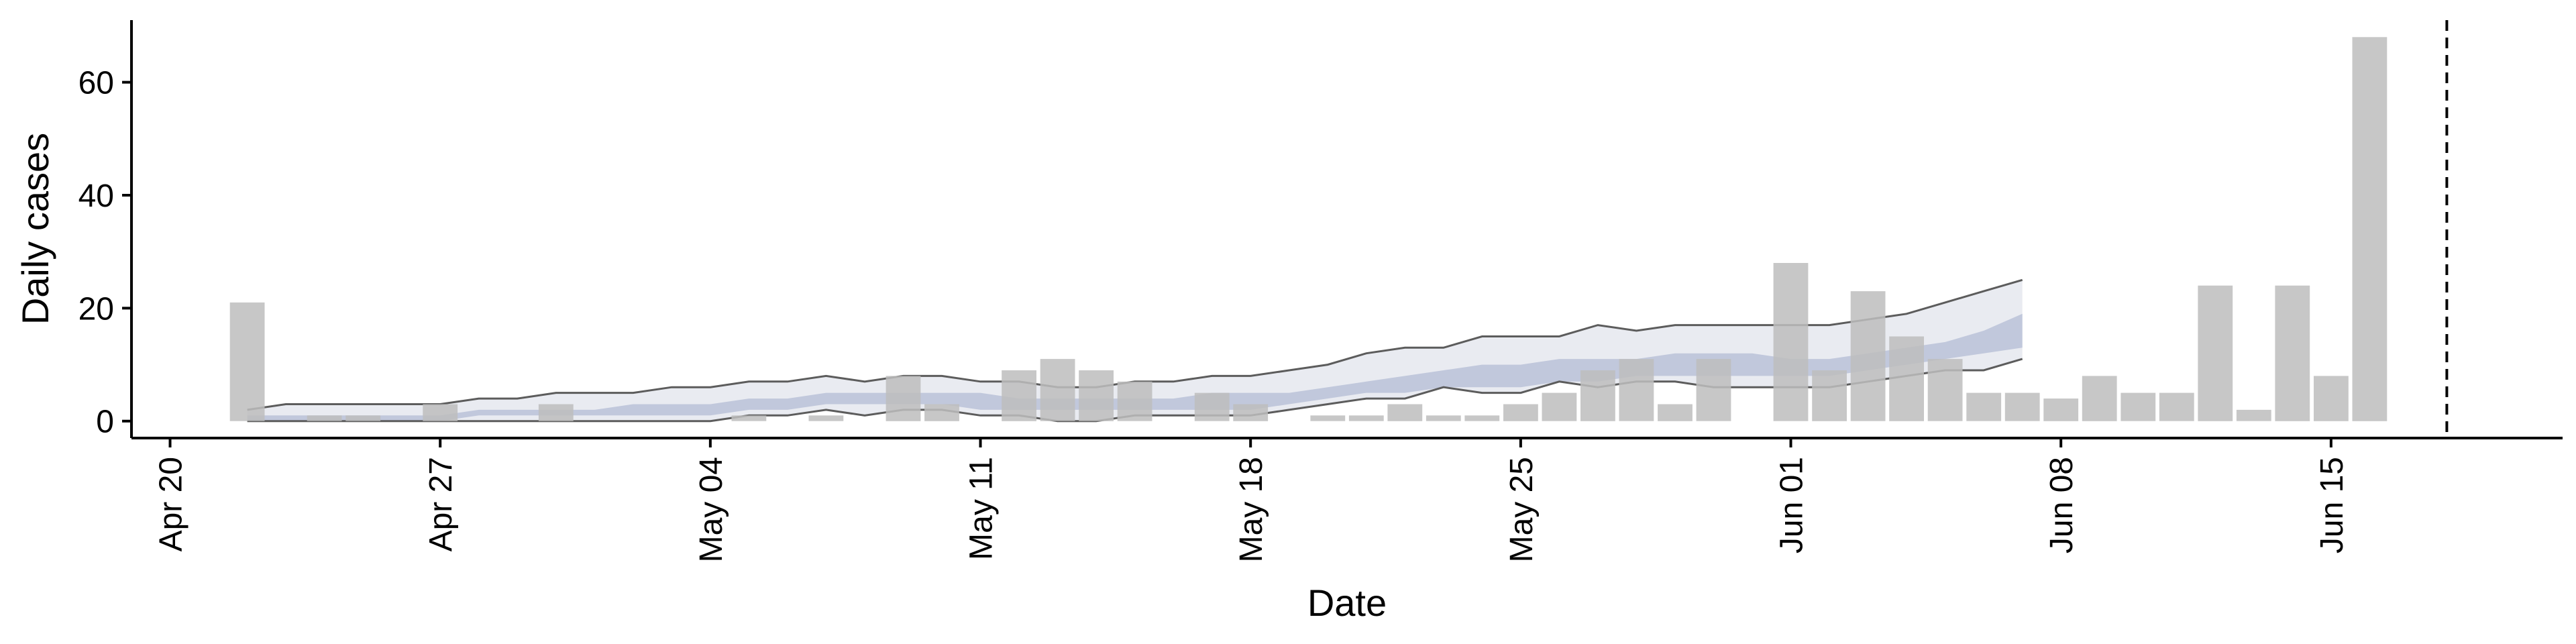 Image resolution: width=2576 pixels, height=644 pixels. Describe the element at coordinates (2062, 505) in the screenshot. I see `x-tick-label: Jun 08` at that location.